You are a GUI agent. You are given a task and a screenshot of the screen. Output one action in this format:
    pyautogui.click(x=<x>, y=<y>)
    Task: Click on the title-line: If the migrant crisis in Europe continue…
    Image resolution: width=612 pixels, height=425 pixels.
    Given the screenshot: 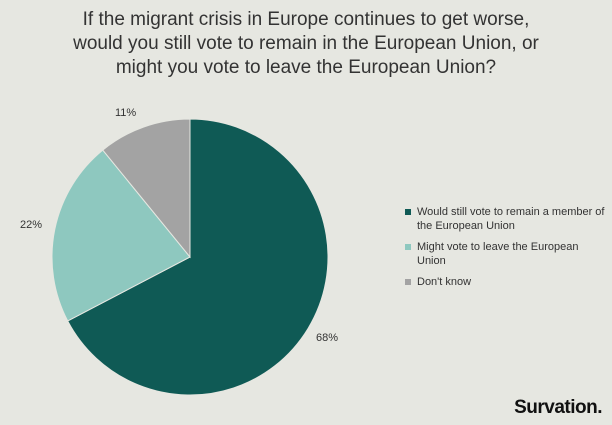 What is the action you would take?
    pyautogui.click(x=306, y=19)
    